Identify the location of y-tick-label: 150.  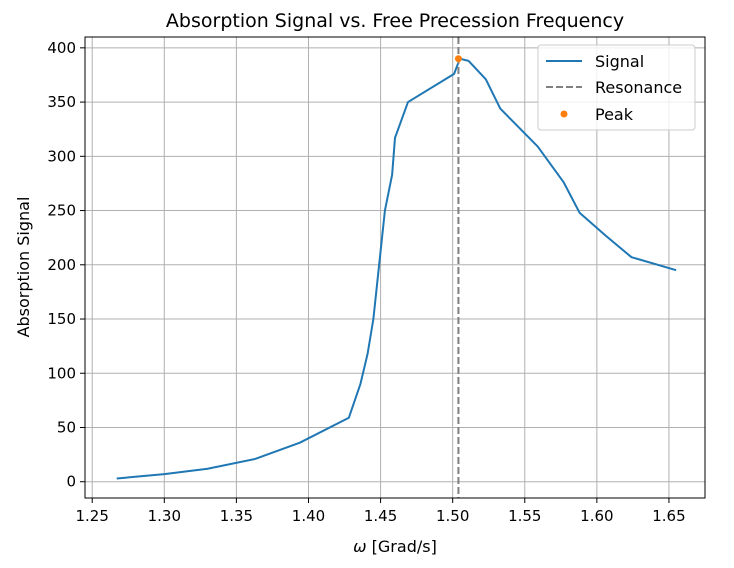
(61, 319).